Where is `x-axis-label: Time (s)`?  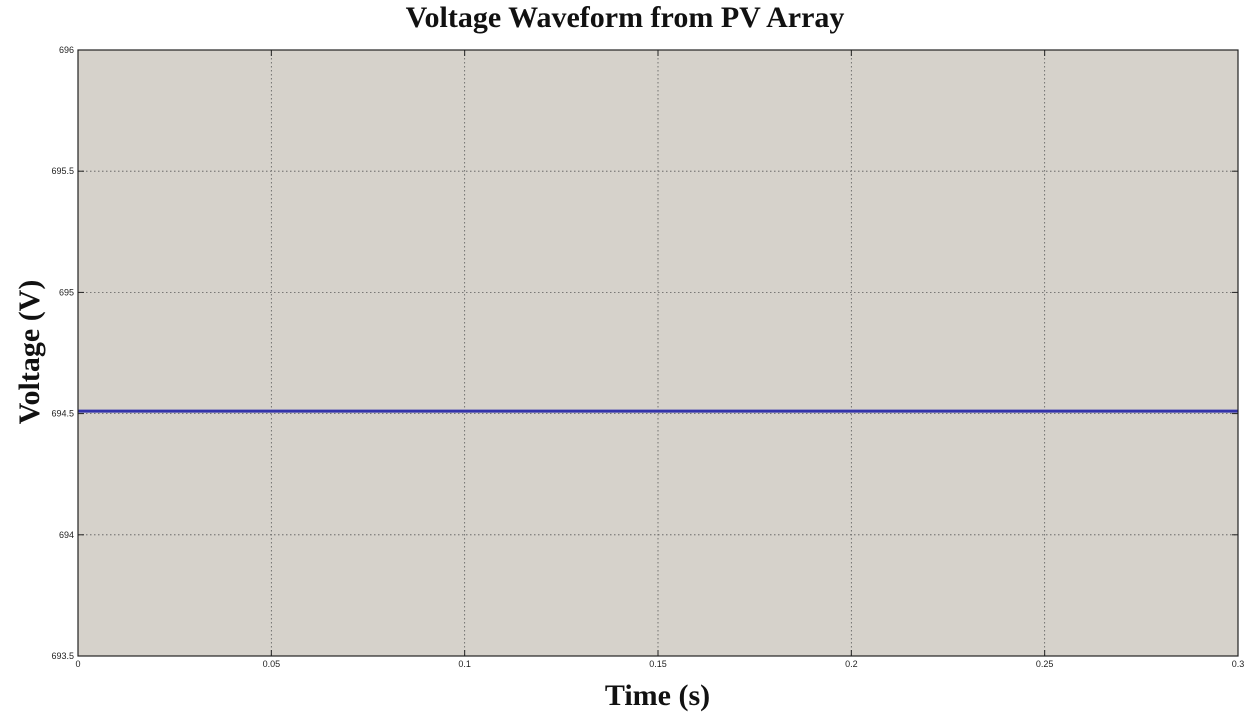
x-axis-label: Time (s) is located at coordinates (657, 695).